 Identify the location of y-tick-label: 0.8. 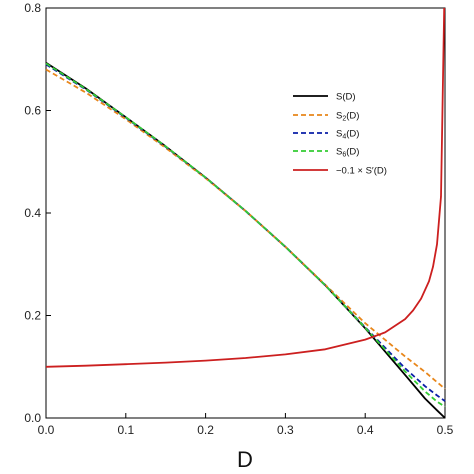
(32, 8).